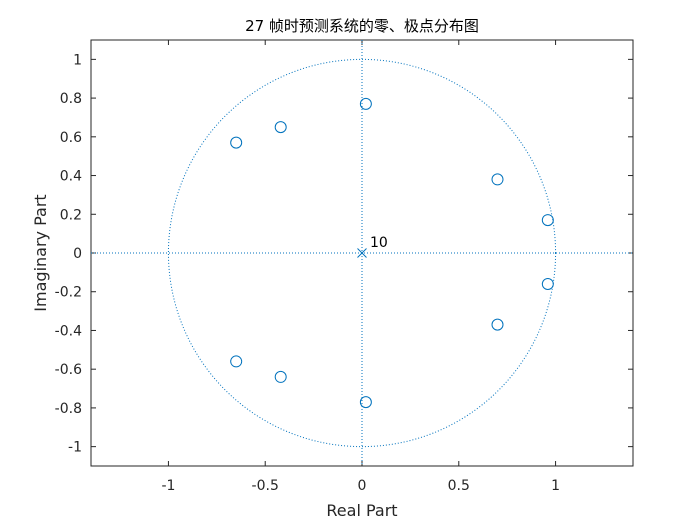  What do you see at coordinates (68, 331) in the screenshot?
I see `y-tick-label: -0.4` at bounding box center [68, 331].